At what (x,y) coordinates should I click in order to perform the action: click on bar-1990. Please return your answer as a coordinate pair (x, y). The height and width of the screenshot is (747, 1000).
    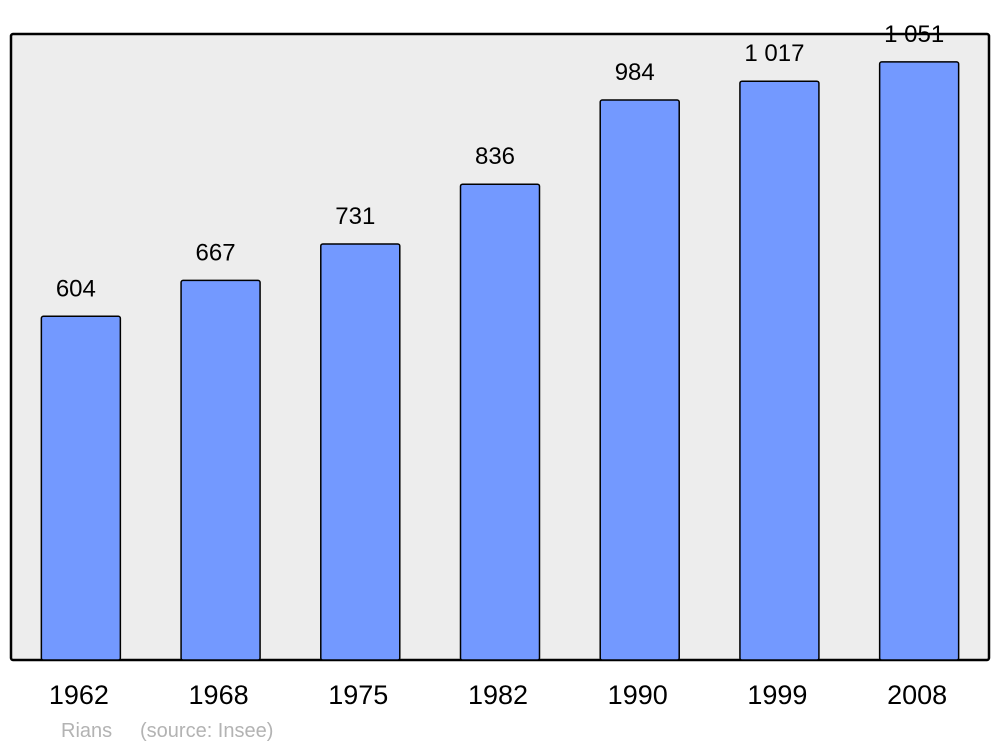
    Looking at the image, I should click on (639, 380).